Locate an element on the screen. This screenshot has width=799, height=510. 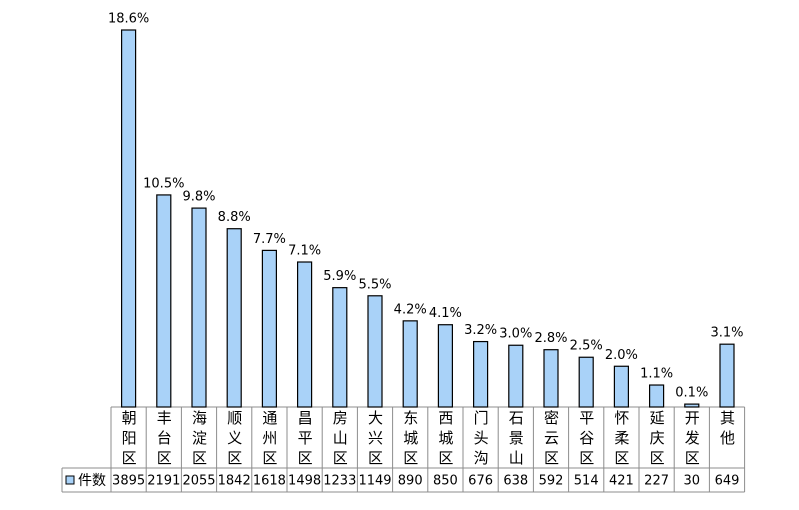
data-label: 0.1% is located at coordinates (691, 393).